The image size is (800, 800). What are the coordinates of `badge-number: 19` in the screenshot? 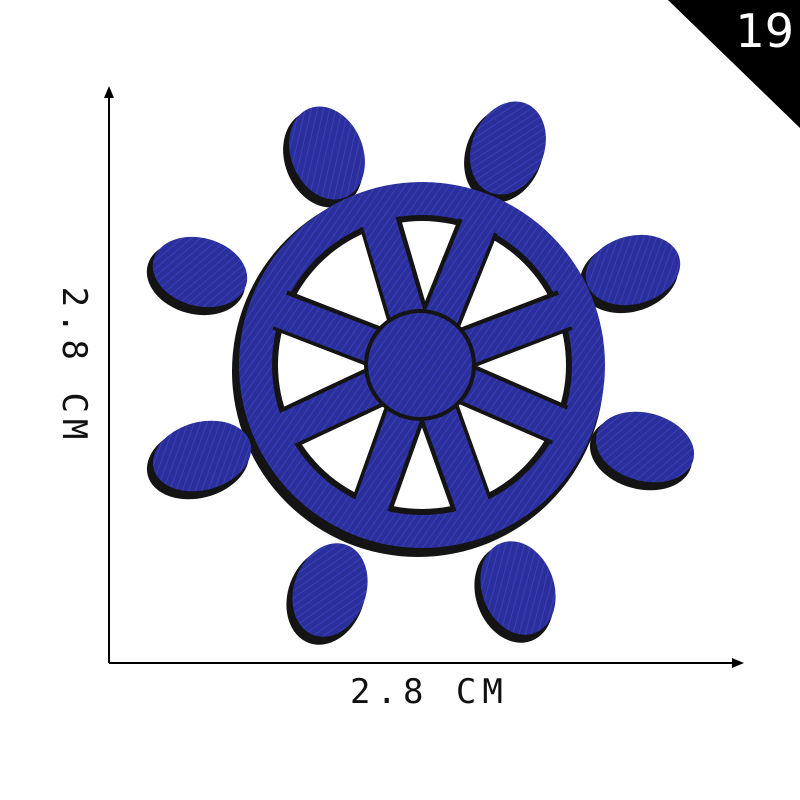 It's located at (764, 31).